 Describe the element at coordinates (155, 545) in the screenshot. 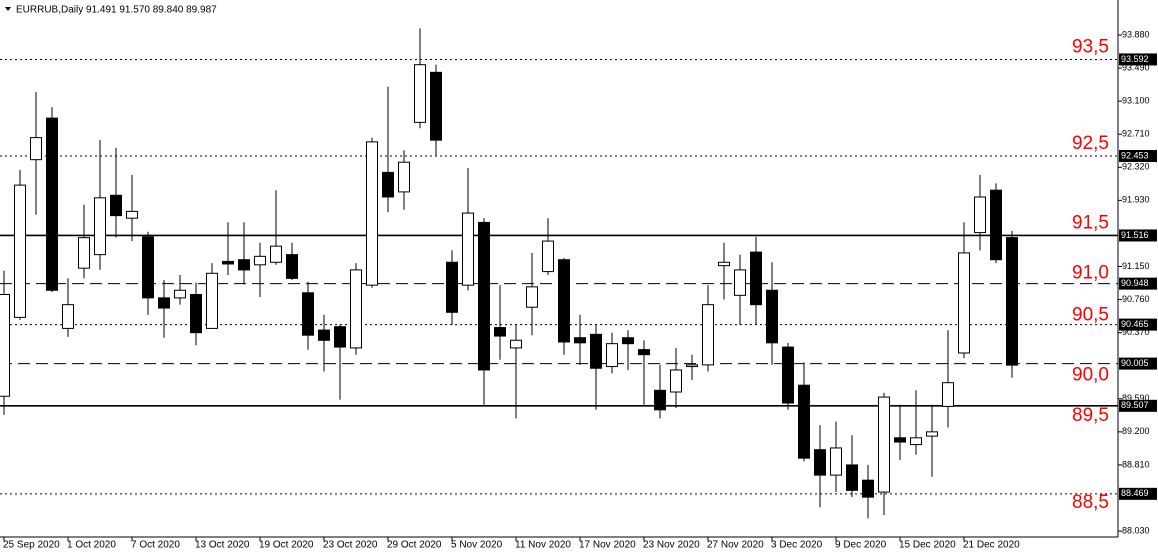

I see `x-tick-label: 7 Oct 2020` at that location.